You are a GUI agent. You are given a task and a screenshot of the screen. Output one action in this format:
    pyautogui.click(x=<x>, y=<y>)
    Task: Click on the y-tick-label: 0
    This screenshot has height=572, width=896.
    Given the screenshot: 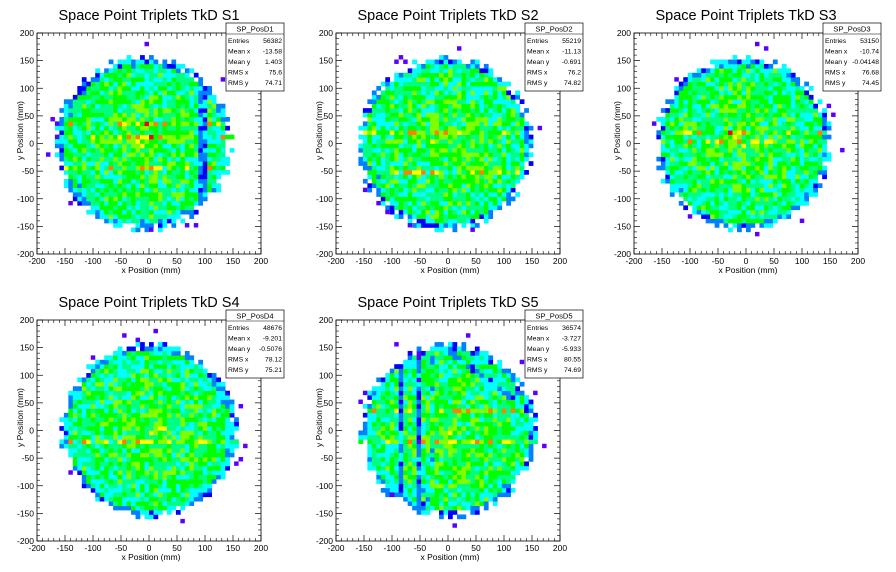 What is the action you would take?
    pyautogui.click(x=330, y=144)
    